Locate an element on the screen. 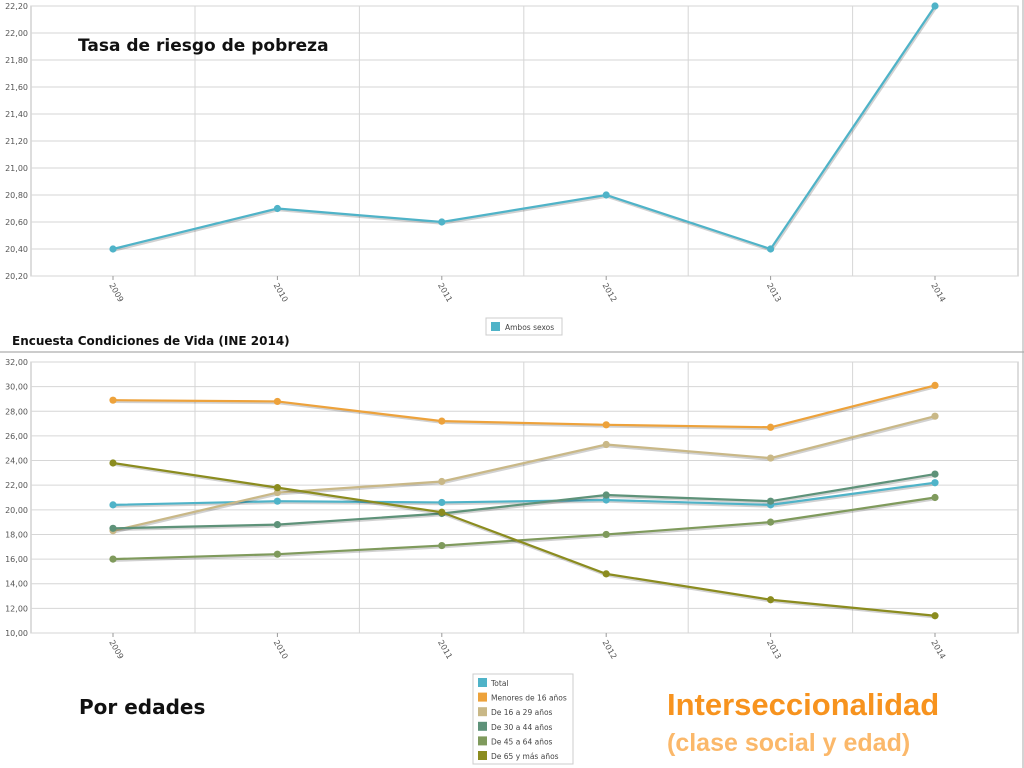  y-tick-label: 22,20 is located at coordinates (16, 6).